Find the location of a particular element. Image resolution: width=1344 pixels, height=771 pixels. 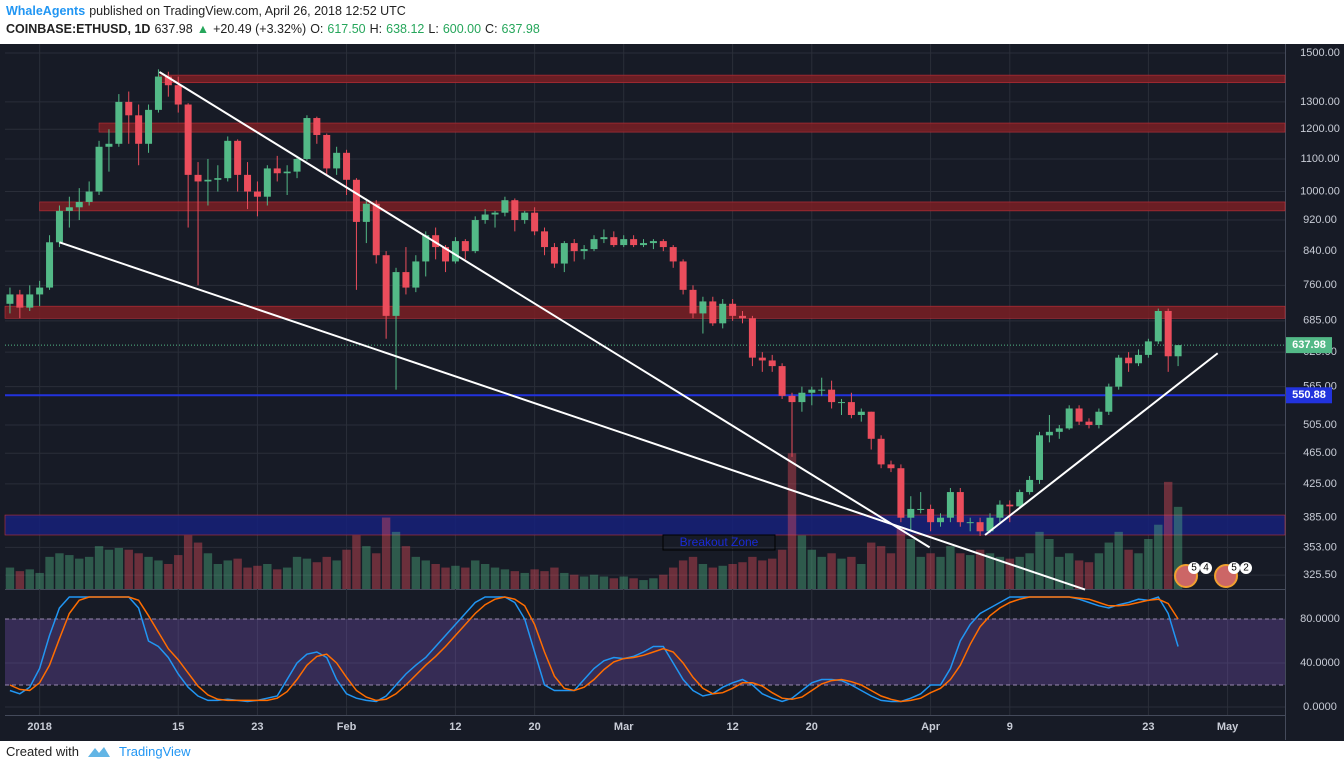

y-tick-label: 1200.00 is located at coordinates (1320, 129).